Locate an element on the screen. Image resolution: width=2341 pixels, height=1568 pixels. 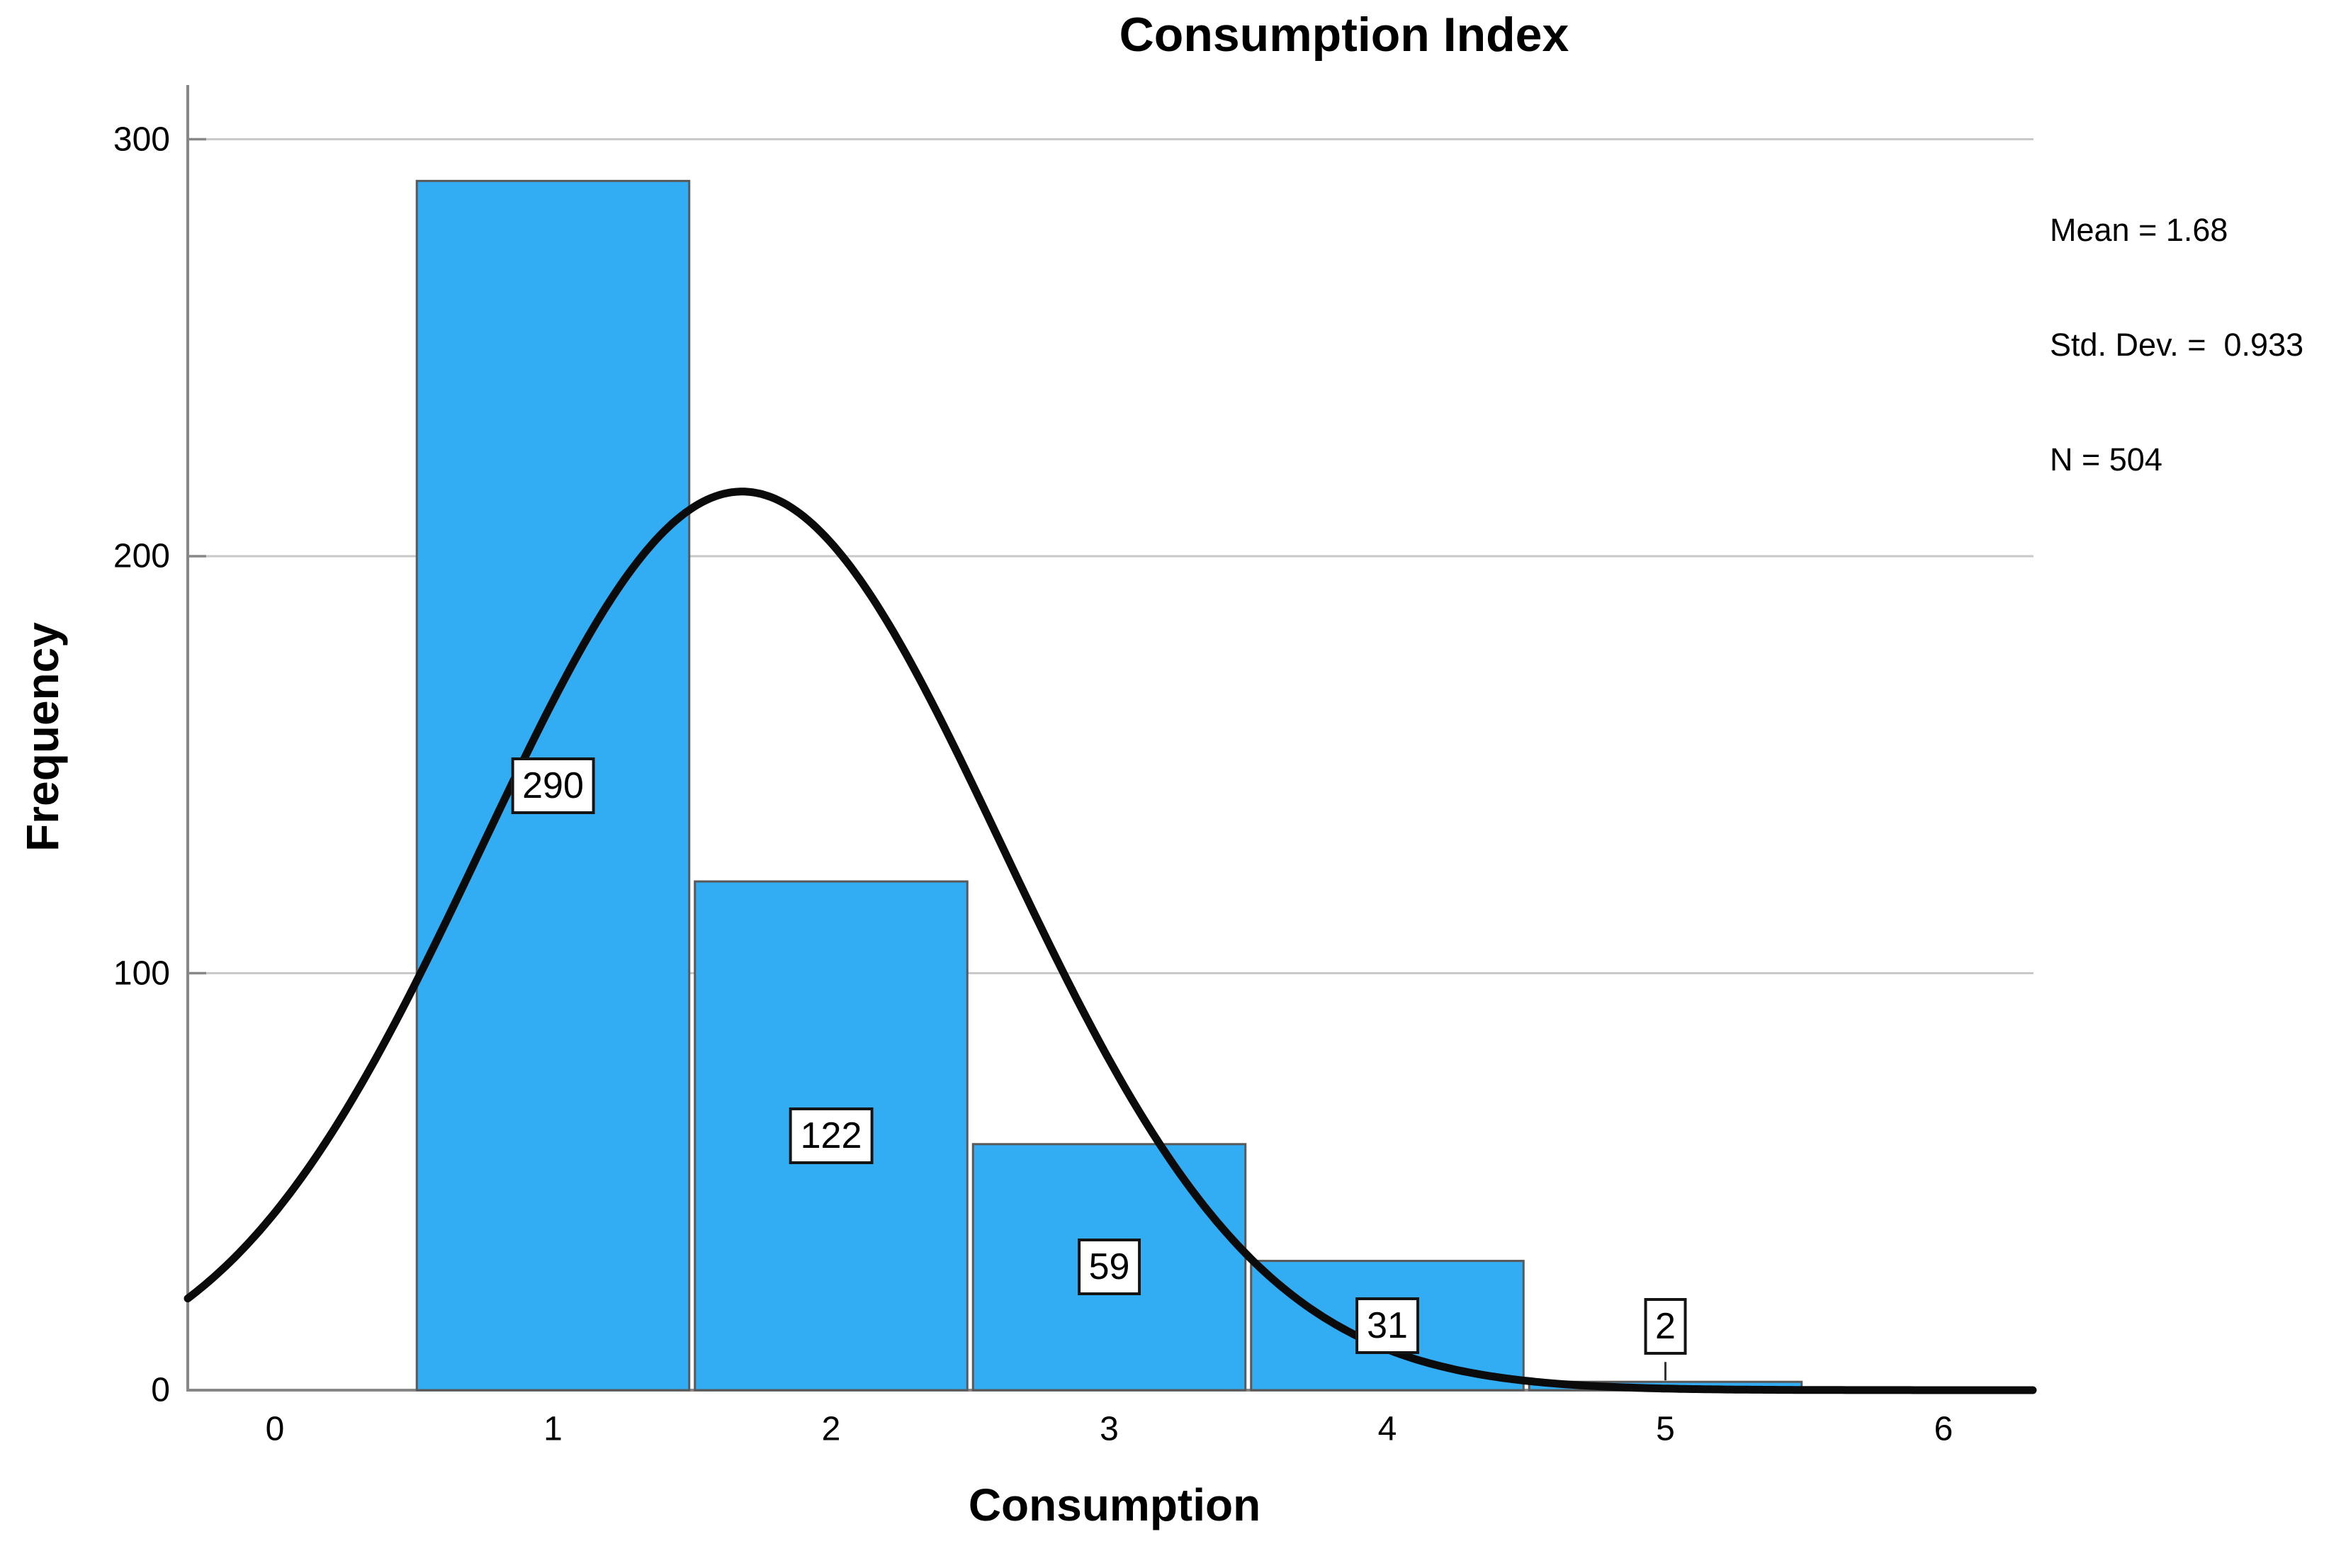
y-tick-label: 0 is located at coordinates (160, 1390).